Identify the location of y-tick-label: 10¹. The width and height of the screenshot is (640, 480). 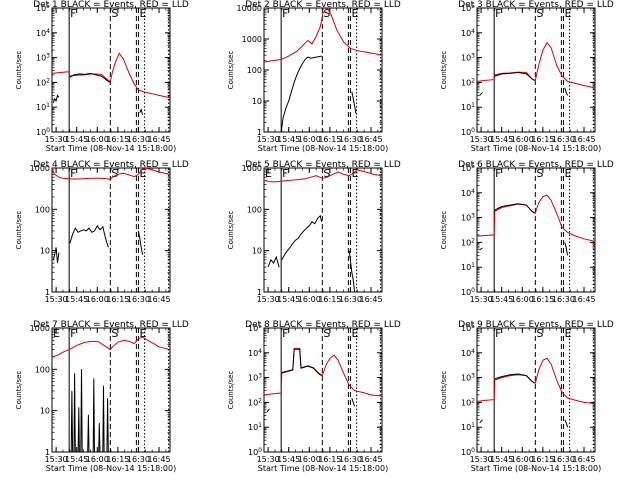
(468, 427).